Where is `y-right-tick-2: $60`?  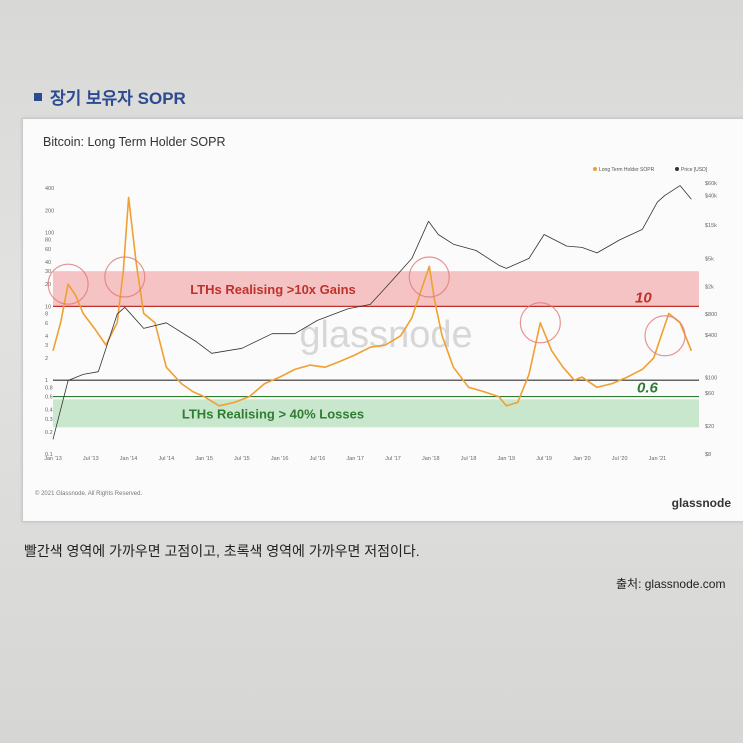
y-right-tick-2: $60 is located at coordinates (709, 394).